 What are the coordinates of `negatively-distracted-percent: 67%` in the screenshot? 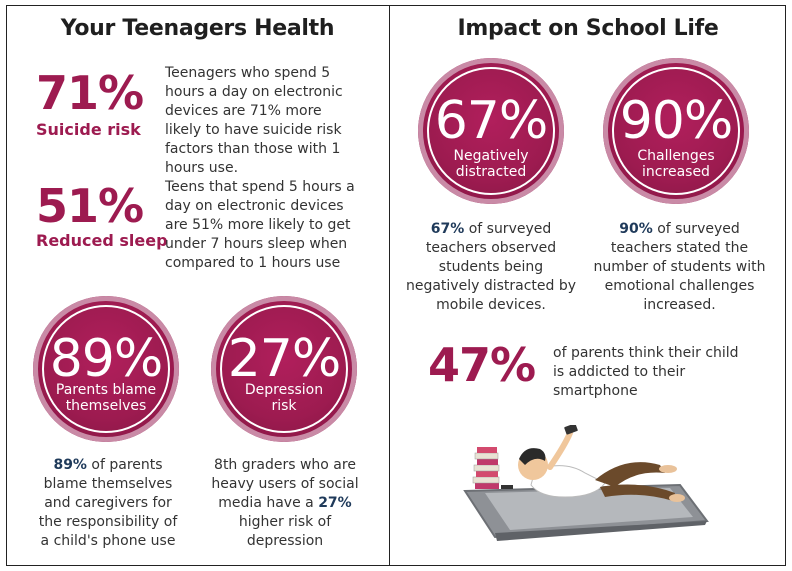 It's located at (491, 121).